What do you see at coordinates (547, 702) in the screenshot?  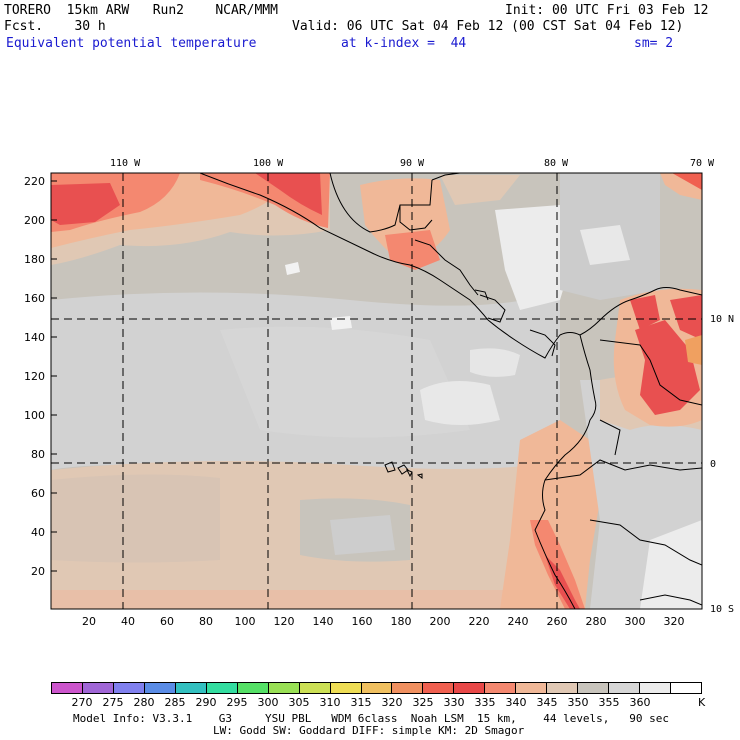 I see `colorbar-label: 345` at bounding box center [547, 702].